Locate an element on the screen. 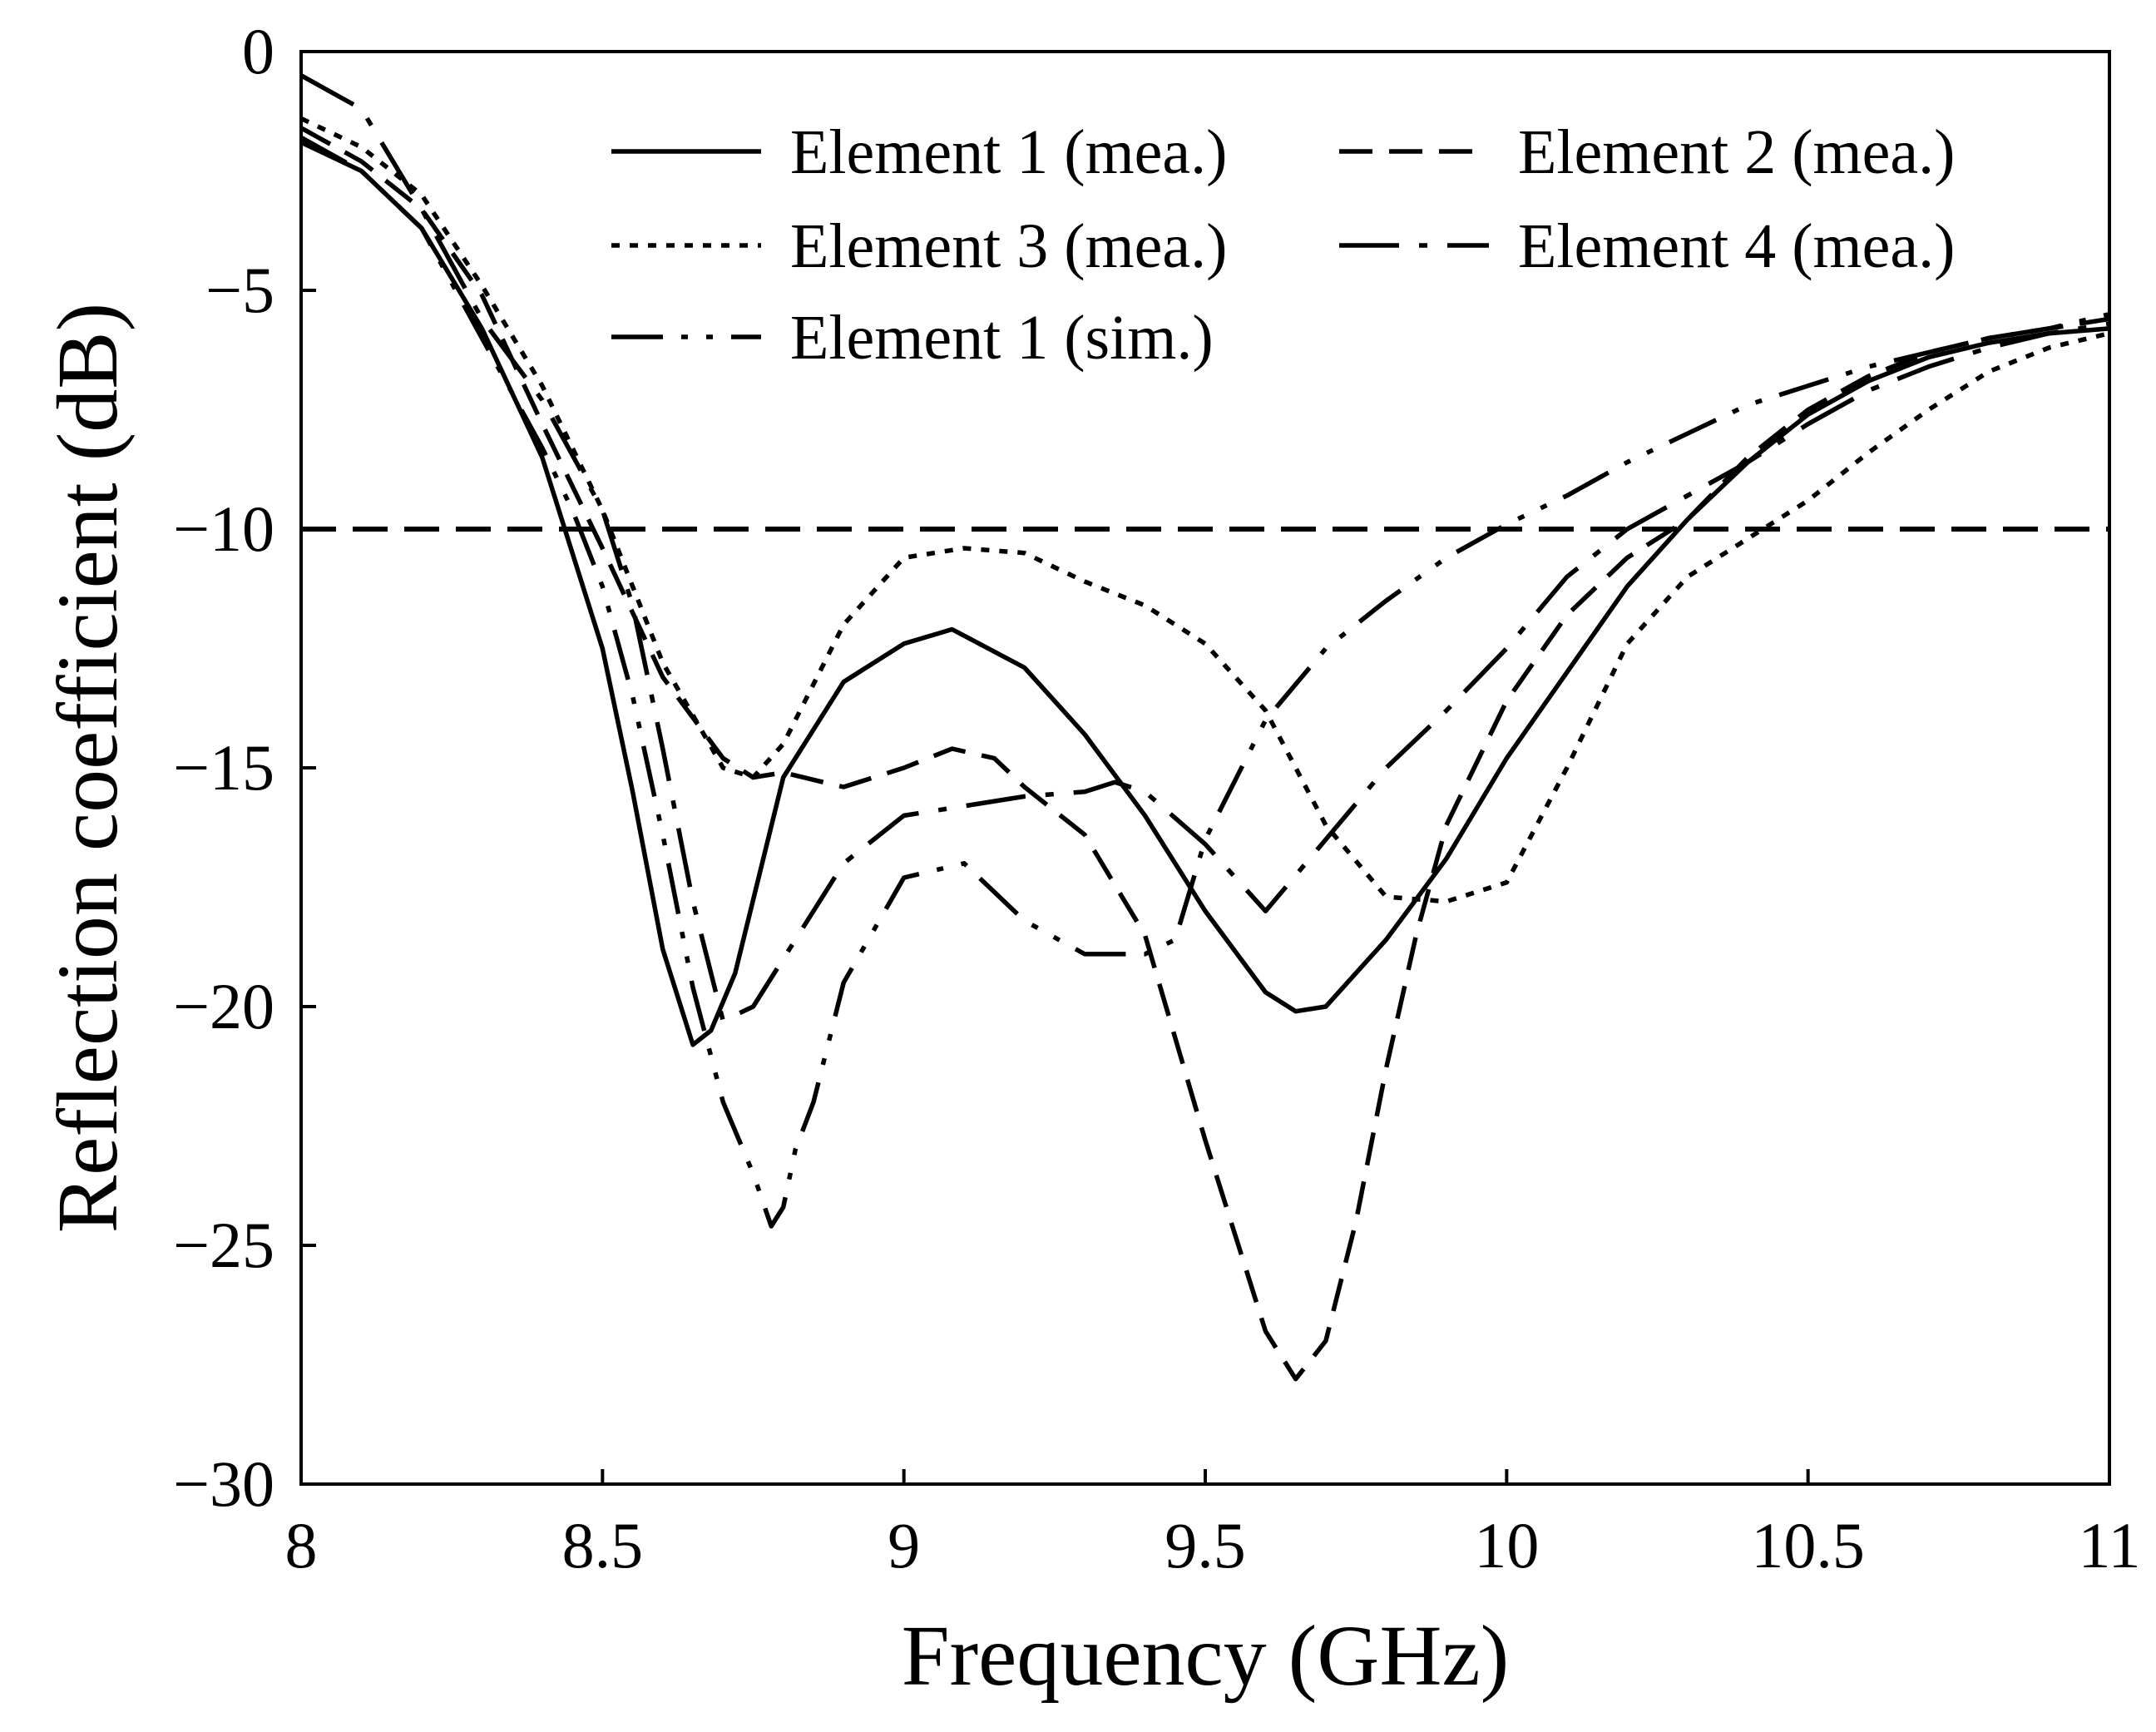 The width and height of the screenshot is (2156, 1732). y-tick-label: −20 is located at coordinates (224, 1006).